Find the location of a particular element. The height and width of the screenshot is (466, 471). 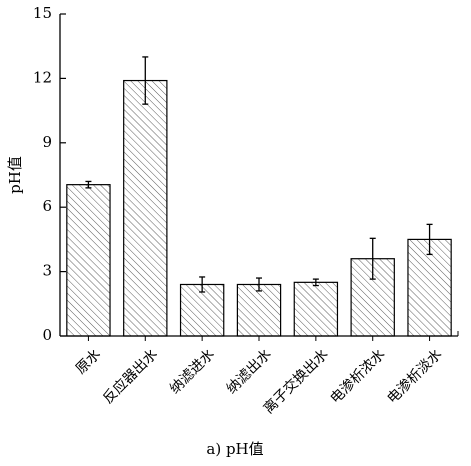

x-tick-label-3: 纳滤进水 is located at coordinates (192, 371).